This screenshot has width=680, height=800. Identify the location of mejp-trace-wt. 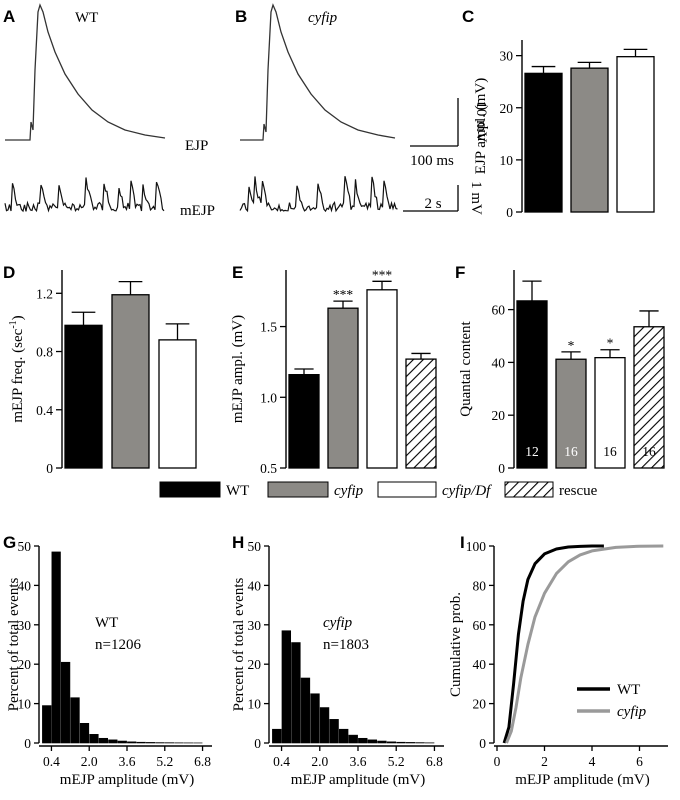
(84, 195).